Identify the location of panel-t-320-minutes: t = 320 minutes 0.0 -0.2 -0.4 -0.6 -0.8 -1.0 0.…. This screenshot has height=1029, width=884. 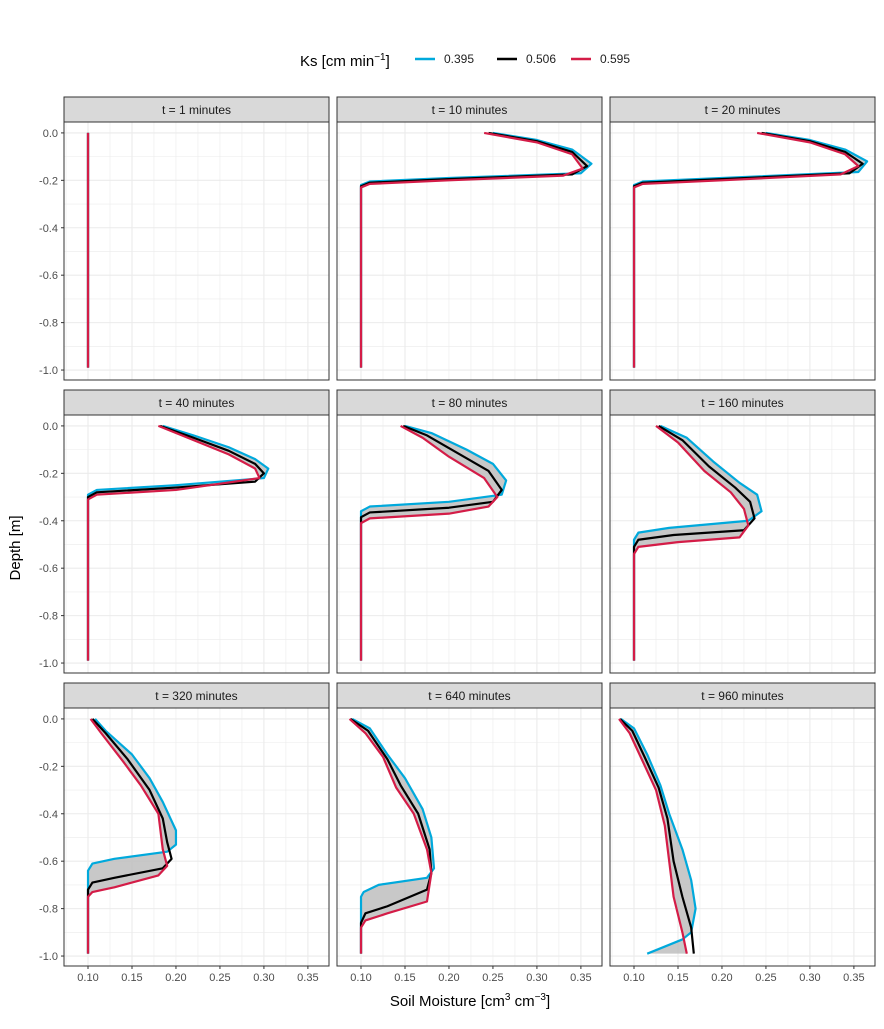
(184, 833).